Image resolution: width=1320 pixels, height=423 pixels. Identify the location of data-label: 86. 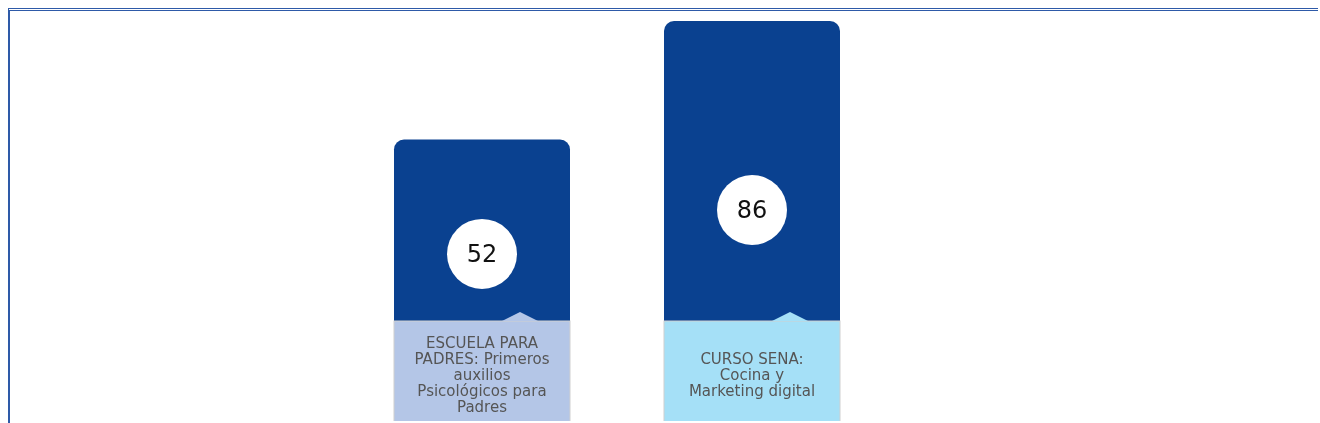
(752, 210).